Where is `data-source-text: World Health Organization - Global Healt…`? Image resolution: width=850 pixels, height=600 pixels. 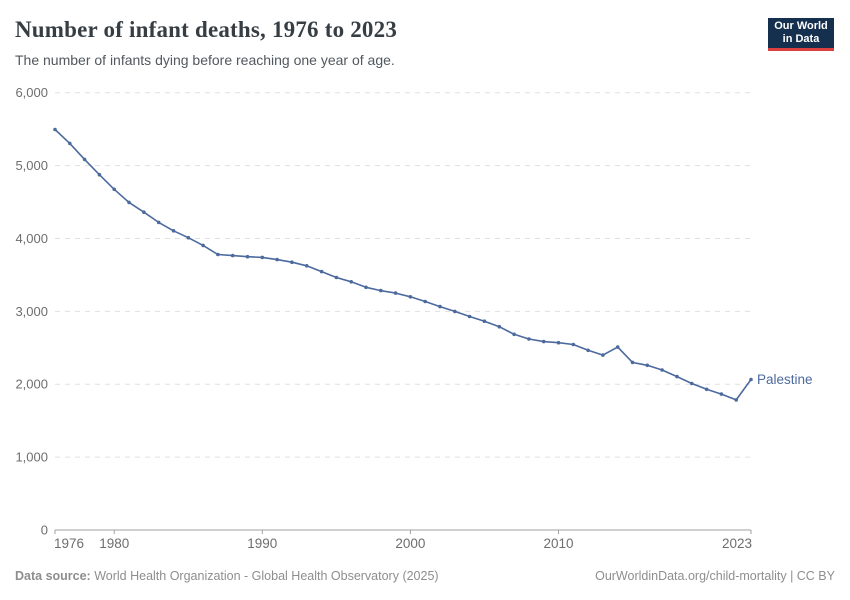
data-source-text: World Health Organization - Global Healt… is located at coordinates (264, 576).